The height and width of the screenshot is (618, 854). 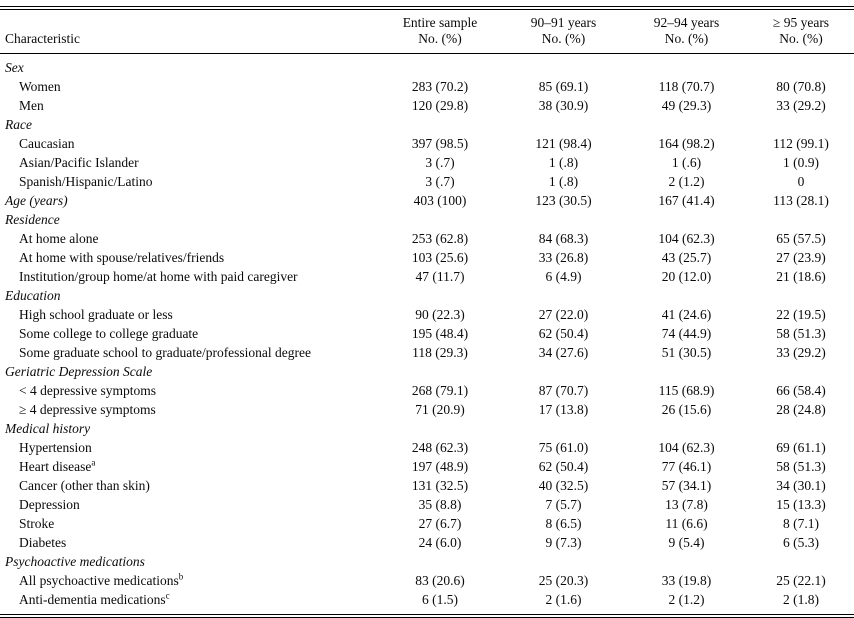 I want to click on cell-value: 17 (13.8), so click(x=563, y=409).